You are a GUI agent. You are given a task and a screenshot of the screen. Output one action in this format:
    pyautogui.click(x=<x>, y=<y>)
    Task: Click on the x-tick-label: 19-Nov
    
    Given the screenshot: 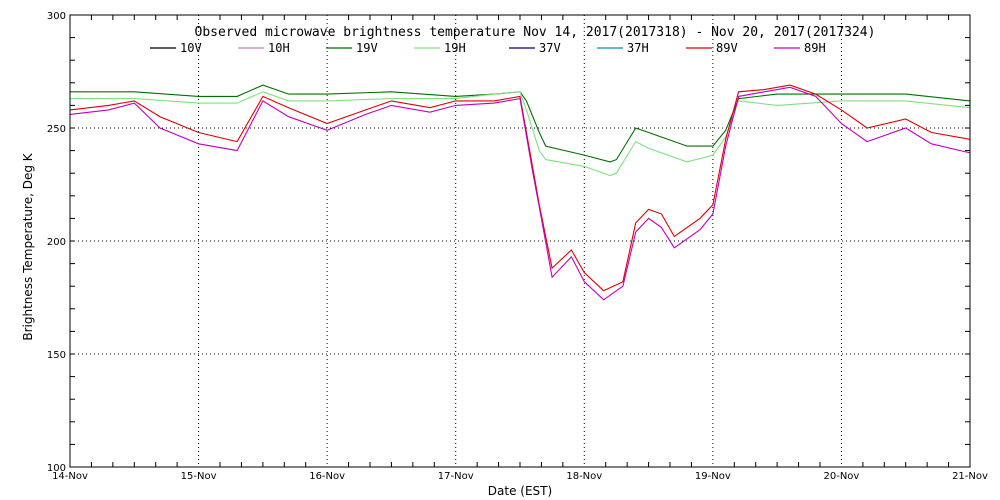 What is the action you would take?
    pyautogui.click(x=713, y=476)
    